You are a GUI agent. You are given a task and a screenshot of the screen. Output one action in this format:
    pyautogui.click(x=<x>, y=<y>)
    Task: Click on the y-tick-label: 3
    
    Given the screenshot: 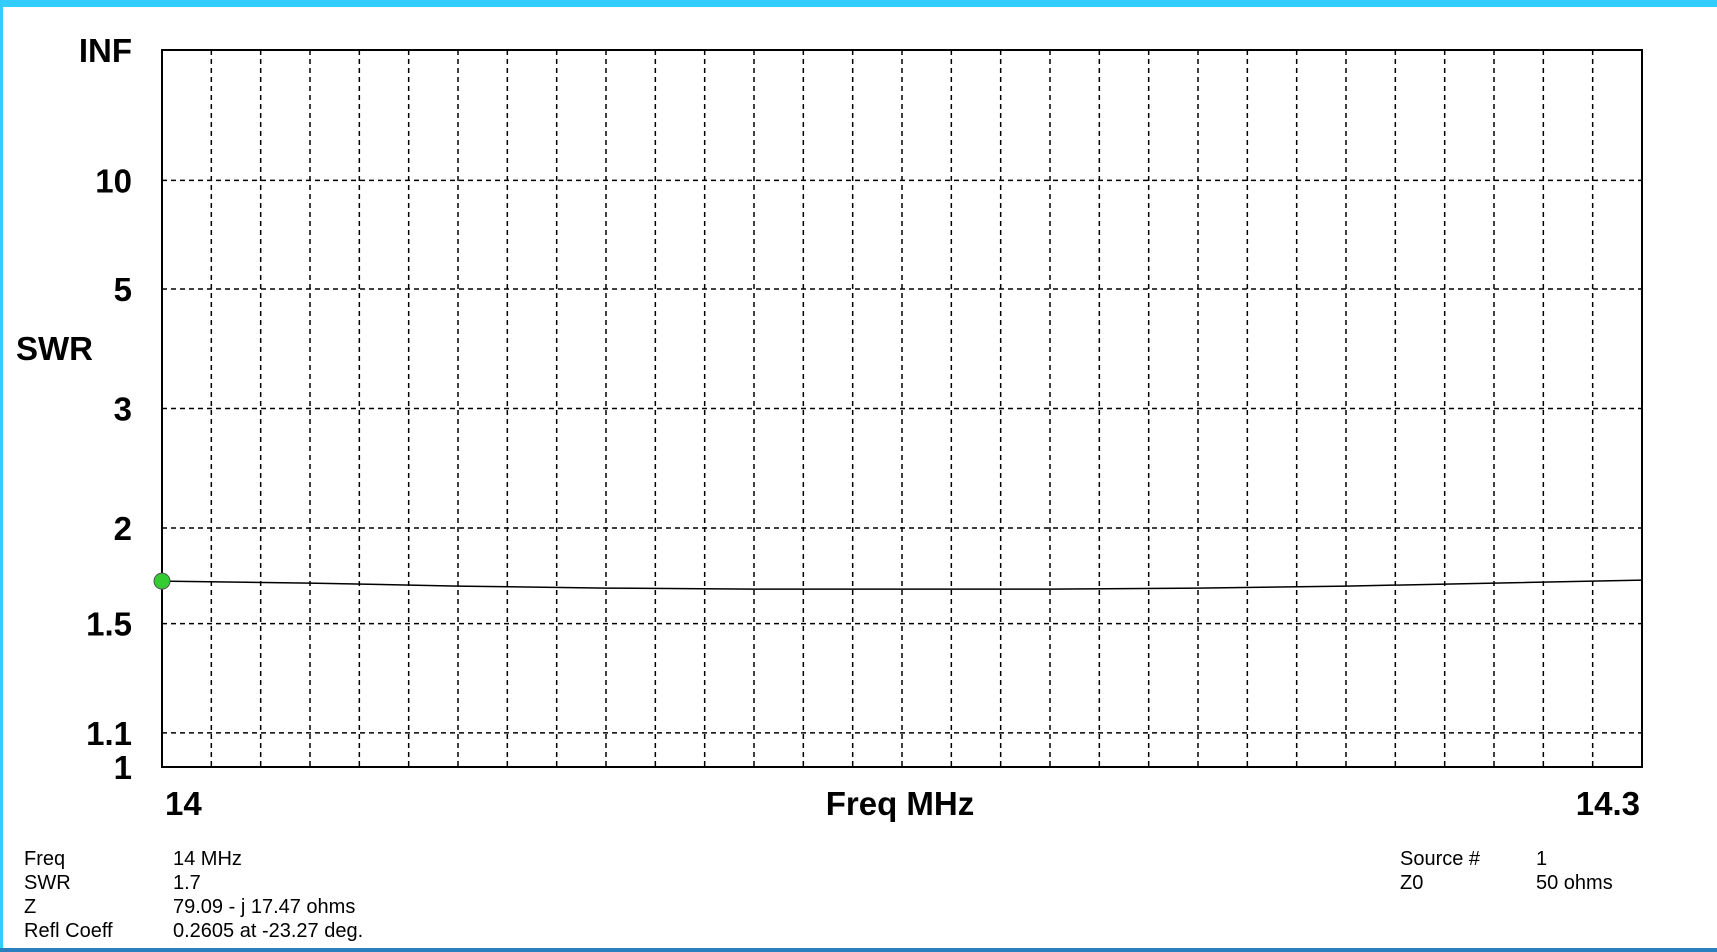 What is the action you would take?
    pyautogui.click(x=123, y=409)
    